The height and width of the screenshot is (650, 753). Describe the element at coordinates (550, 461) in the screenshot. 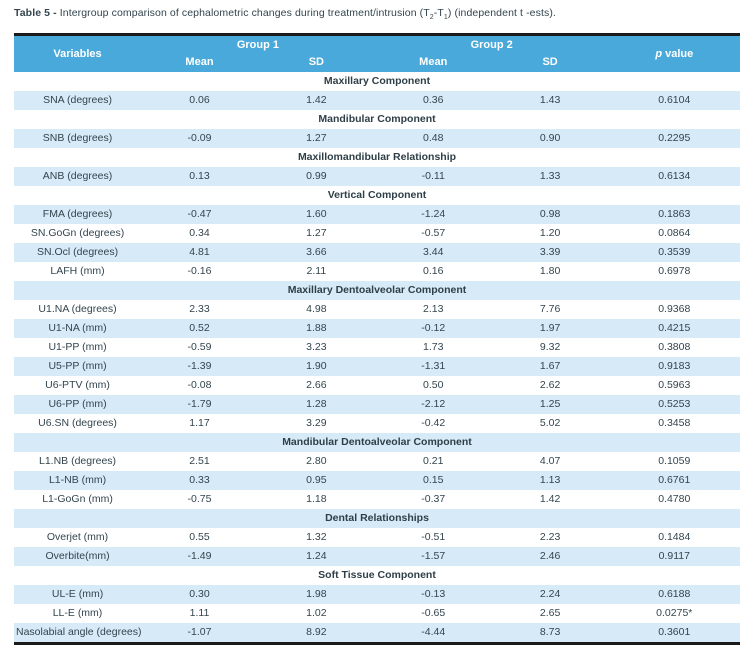

I see `group2-sd-cell: 4.07` at that location.